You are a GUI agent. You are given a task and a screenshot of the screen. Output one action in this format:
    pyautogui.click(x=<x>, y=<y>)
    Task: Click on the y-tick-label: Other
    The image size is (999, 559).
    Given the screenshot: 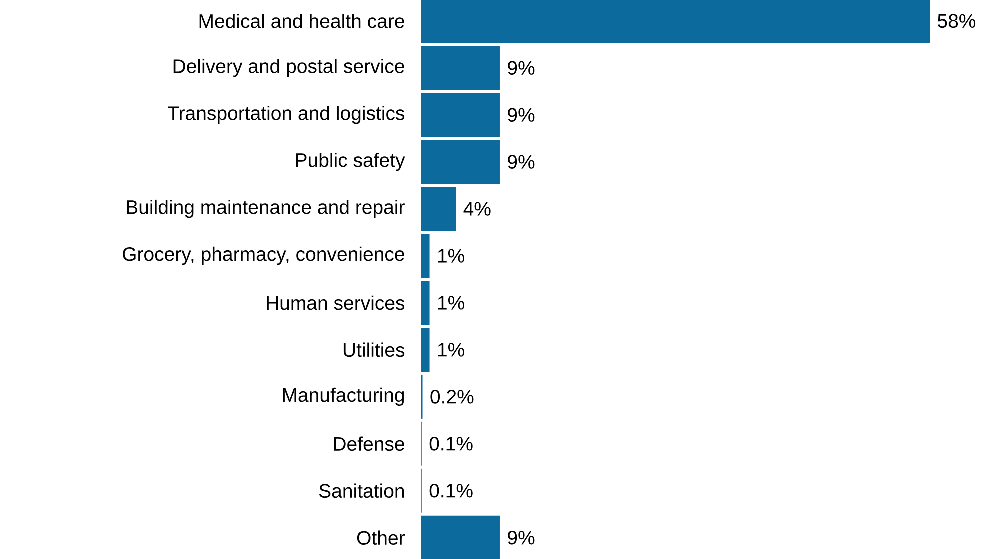 What is the action you would take?
    pyautogui.click(x=381, y=538)
    